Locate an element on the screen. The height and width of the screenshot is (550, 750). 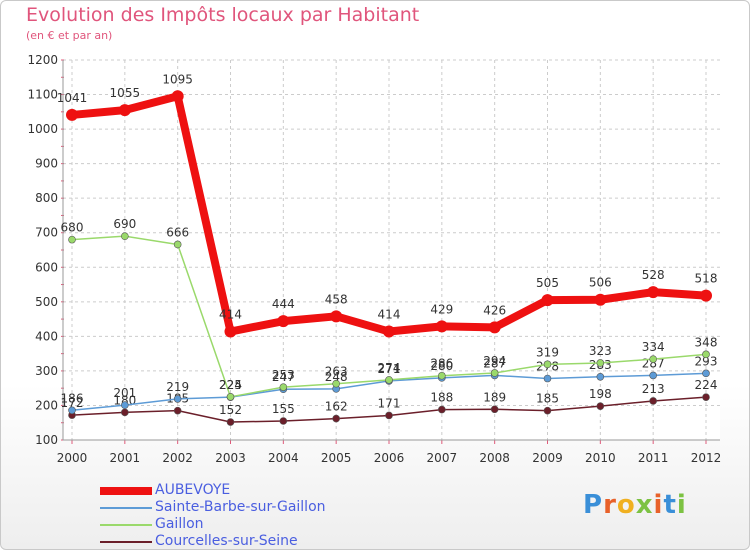
data-label: 171 is located at coordinates (389, 403).